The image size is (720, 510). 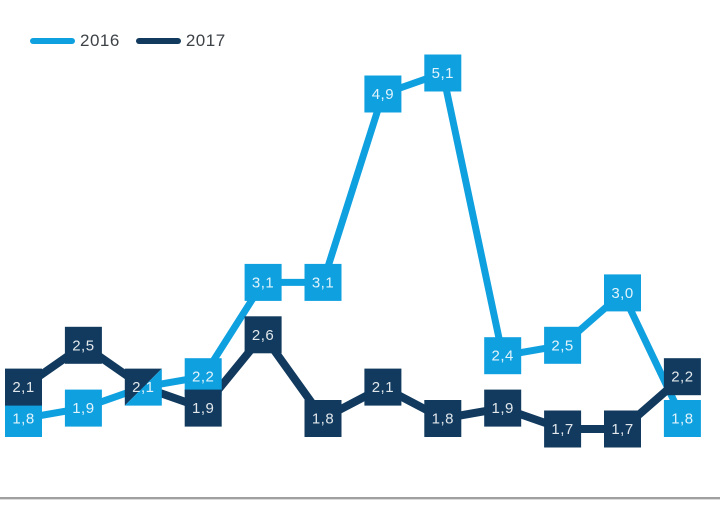 I want to click on x-axis-baseline, so click(x=360, y=498).